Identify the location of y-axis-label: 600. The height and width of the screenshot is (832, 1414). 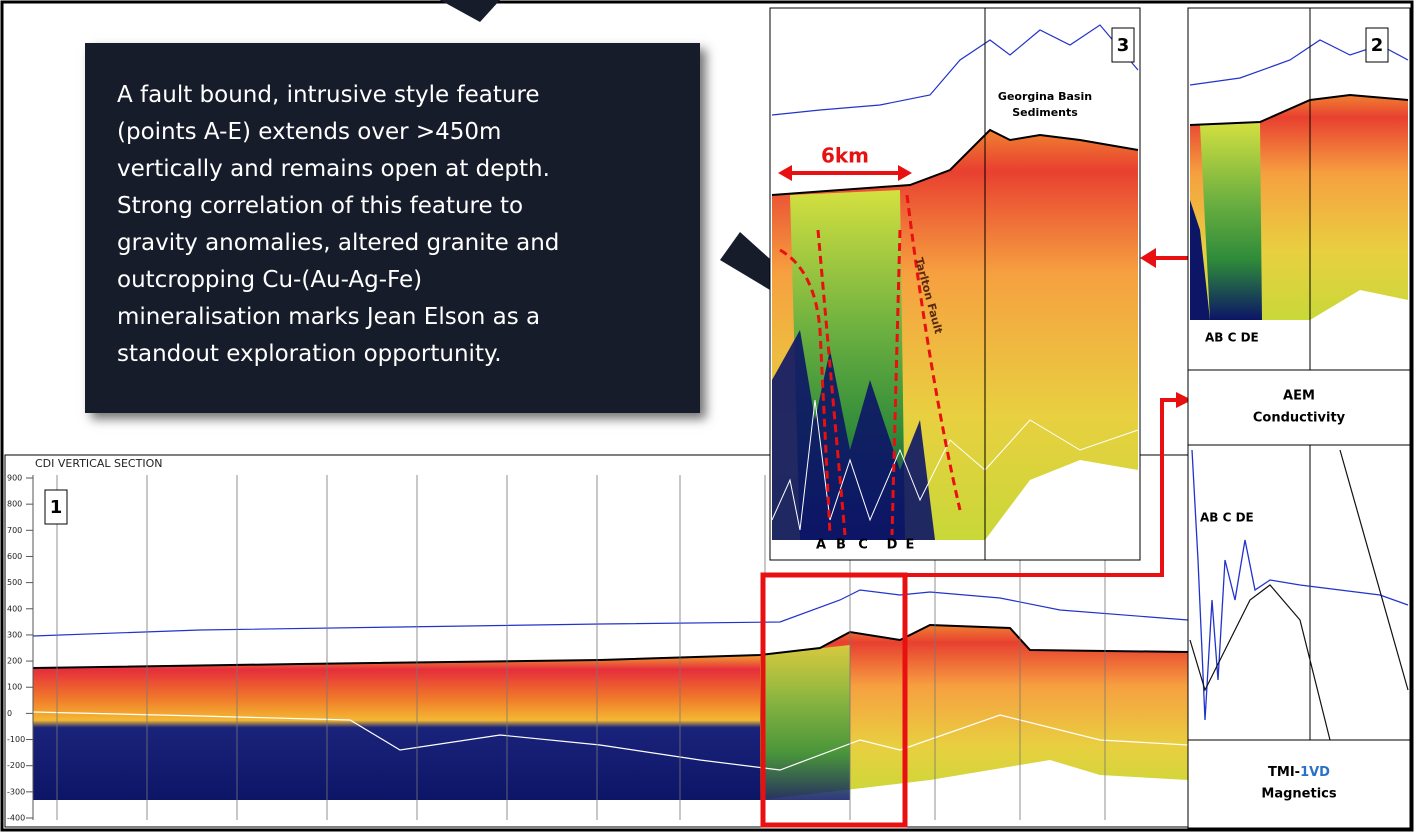
(14, 556).